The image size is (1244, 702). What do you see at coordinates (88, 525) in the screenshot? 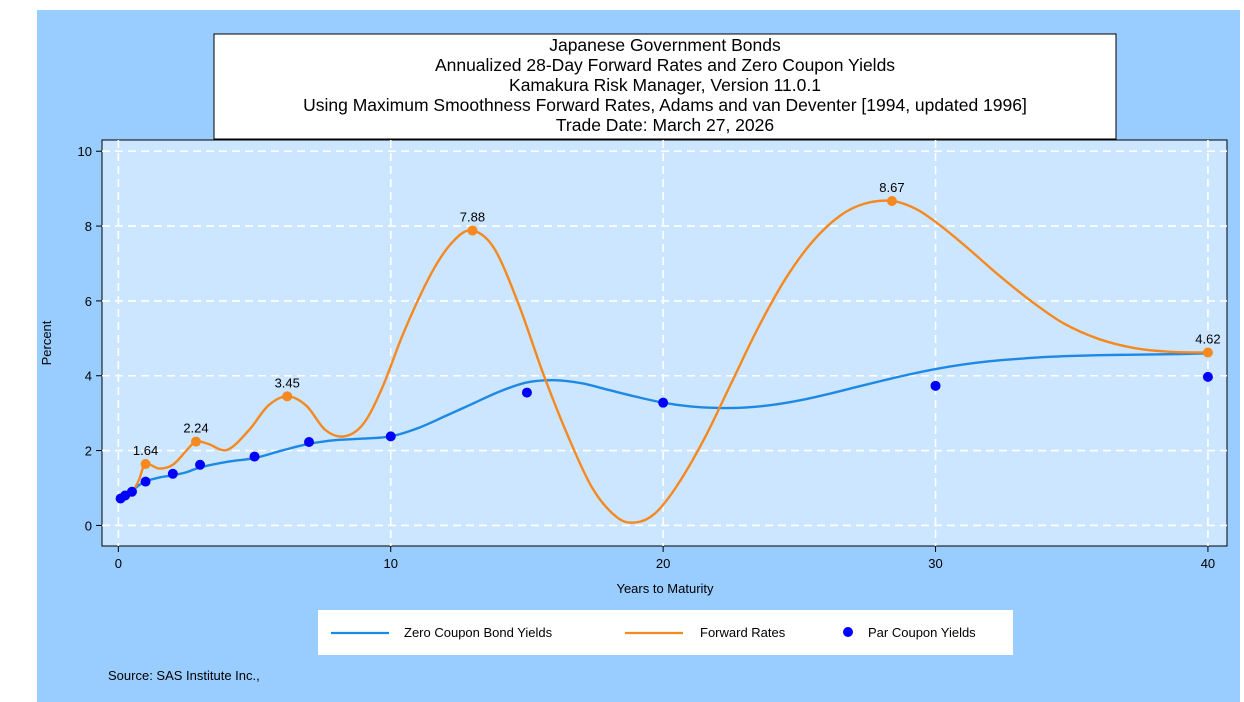
I see `y-tick-label-0: 0` at bounding box center [88, 525].